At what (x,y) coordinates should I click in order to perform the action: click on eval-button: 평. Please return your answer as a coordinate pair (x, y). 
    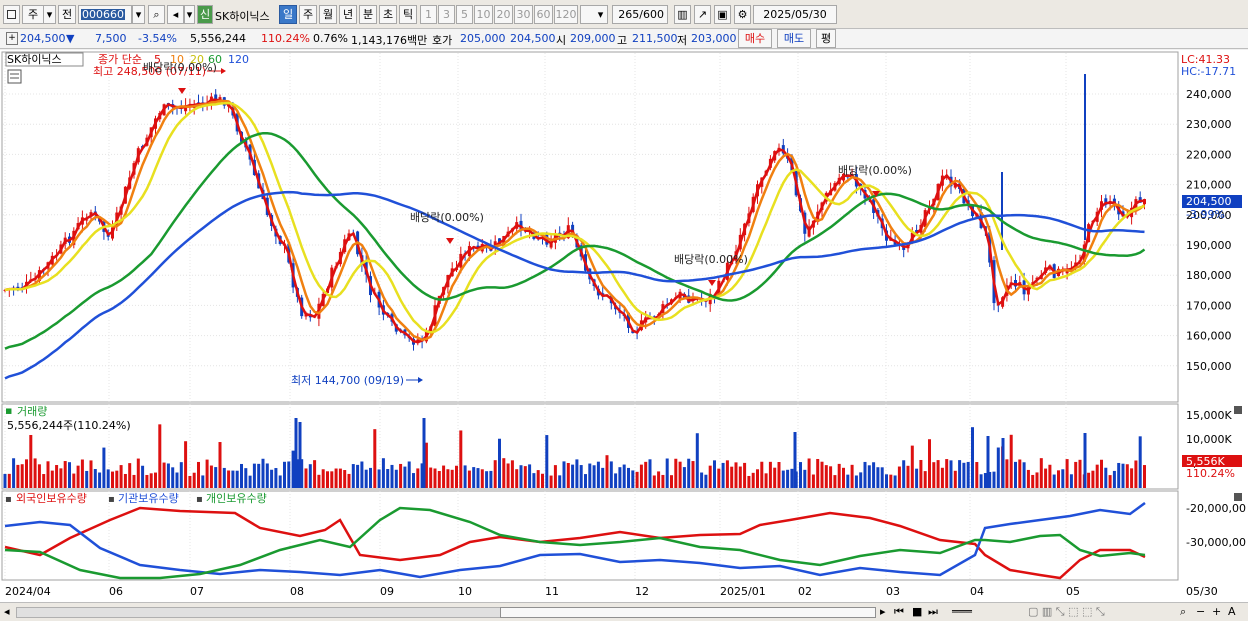
    Looking at the image, I should click on (826, 38).